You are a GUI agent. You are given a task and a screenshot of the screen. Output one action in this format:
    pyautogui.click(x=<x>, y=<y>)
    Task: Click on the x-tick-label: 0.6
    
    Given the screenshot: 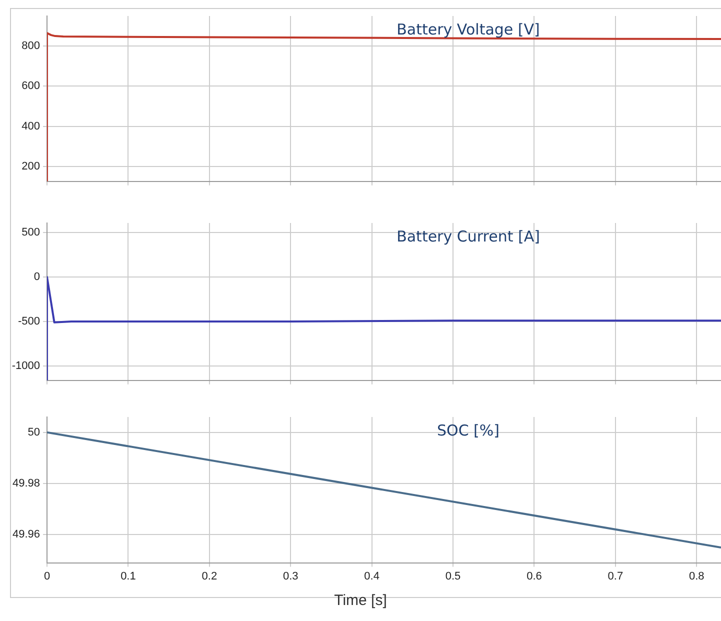 What is the action you would take?
    pyautogui.click(x=534, y=576)
    